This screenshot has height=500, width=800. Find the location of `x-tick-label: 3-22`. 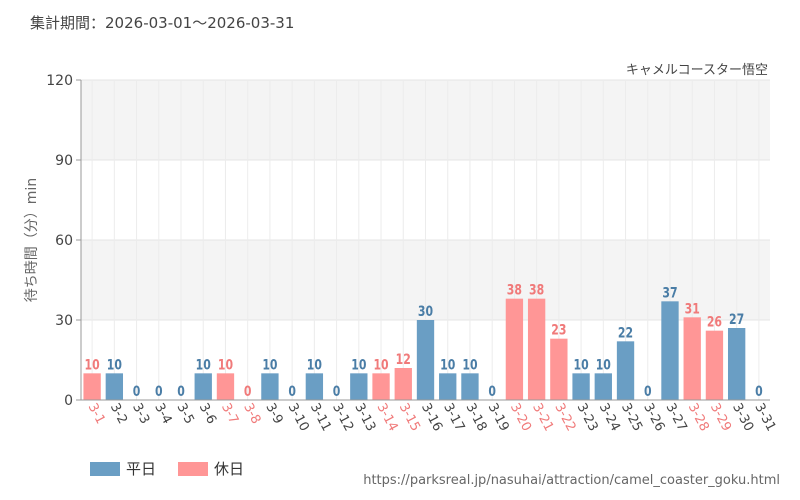

x-tick-label: 3-22 is located at coordinates (564, 417).